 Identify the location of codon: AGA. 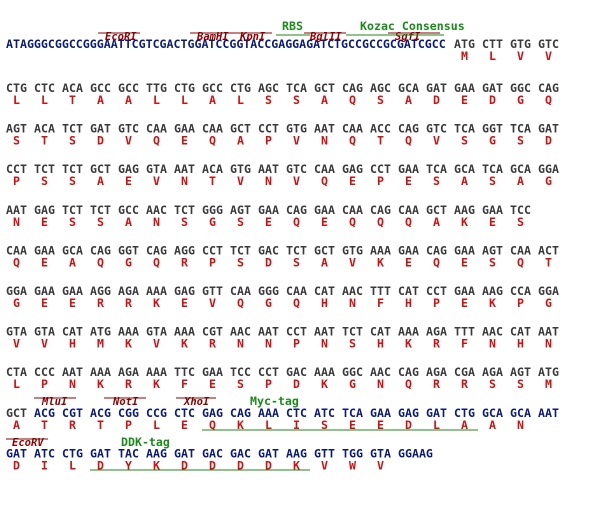
(436, 332).